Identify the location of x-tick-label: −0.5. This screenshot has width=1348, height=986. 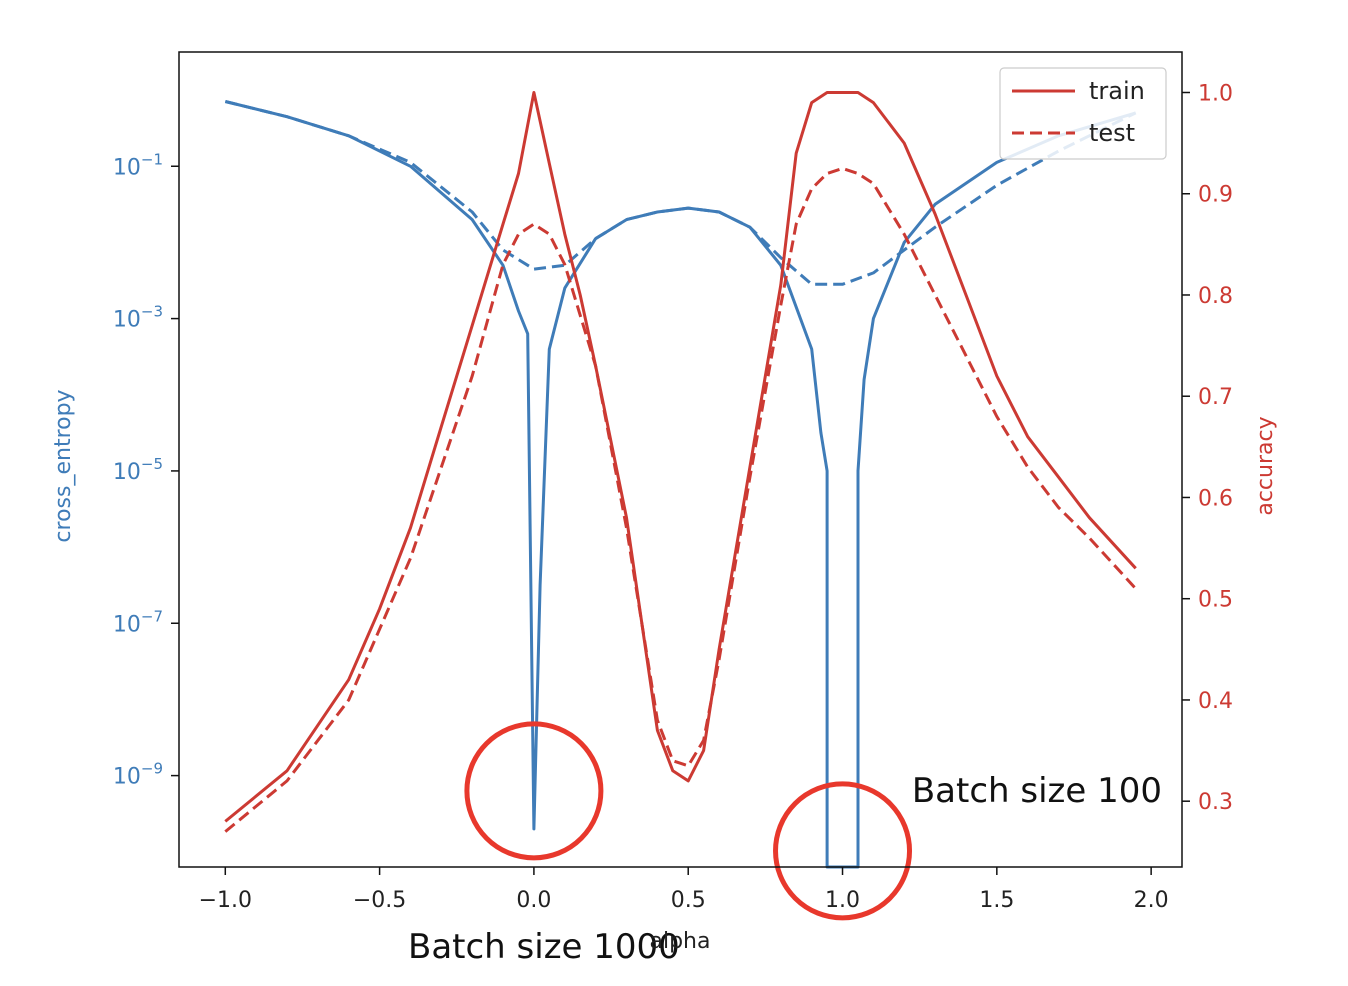
(379, 900).